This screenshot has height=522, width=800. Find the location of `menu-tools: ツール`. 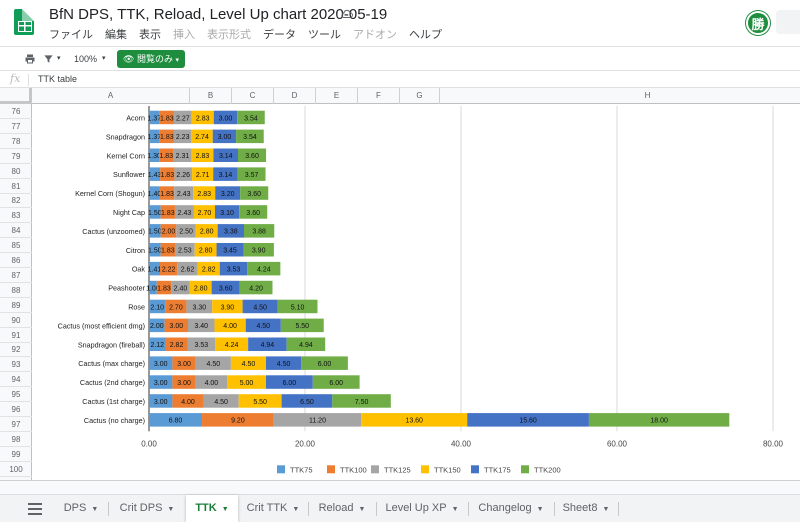

menu-tools: ツール is located at coordinates (324, 35).